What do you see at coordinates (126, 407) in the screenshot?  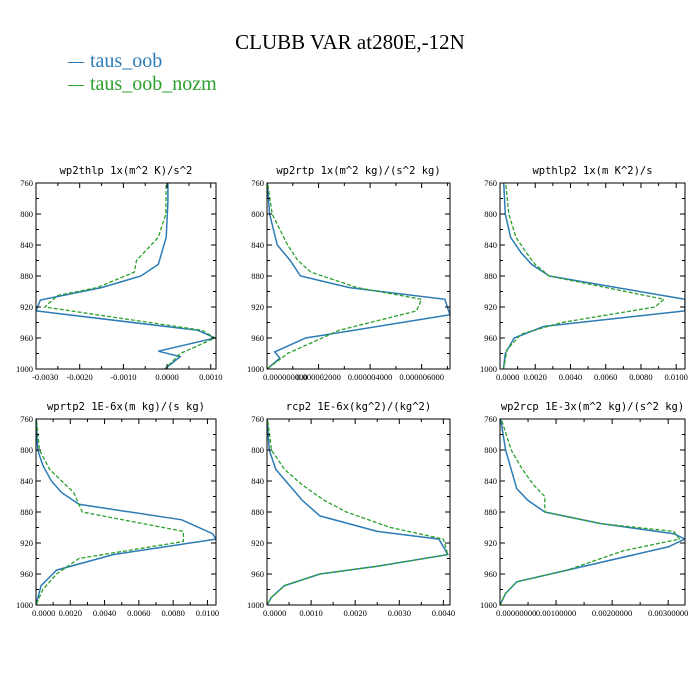 I see `chart-title: wprtp2 1E-6x(m kg)/(s kg)` at bounding box center [126, 407].